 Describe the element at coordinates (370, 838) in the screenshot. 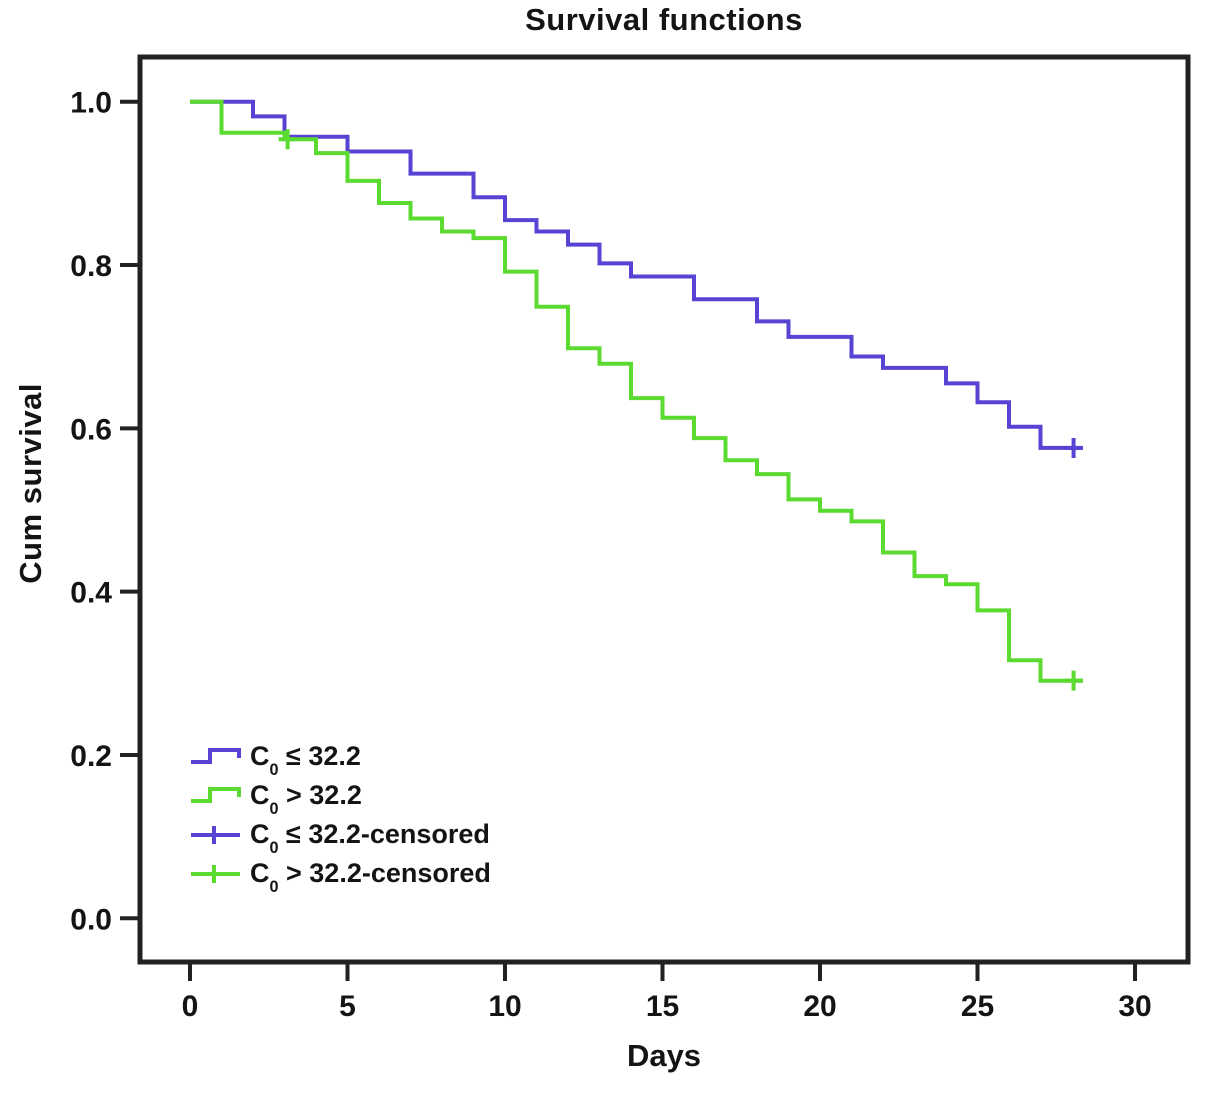

I see `legend-label-le-censored: C0 ≤ 32.2-censored` at that location.